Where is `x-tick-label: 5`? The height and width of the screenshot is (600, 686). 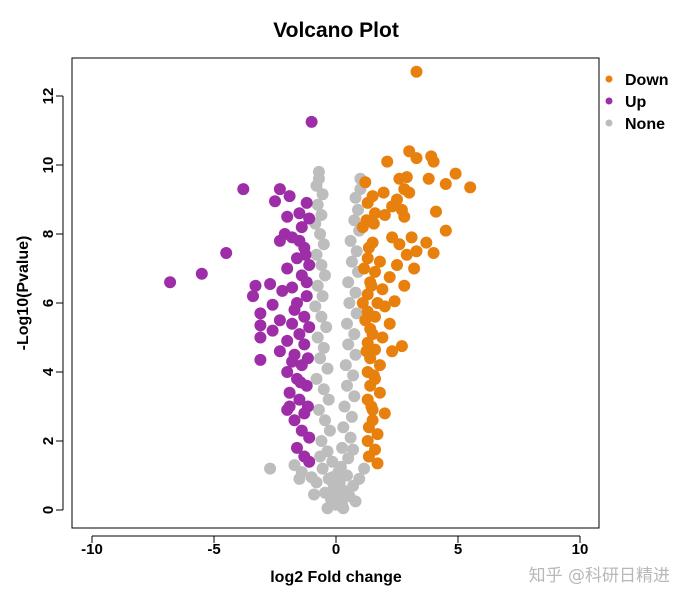
x-tick-label: 5 is located at coordinates (458, 549).